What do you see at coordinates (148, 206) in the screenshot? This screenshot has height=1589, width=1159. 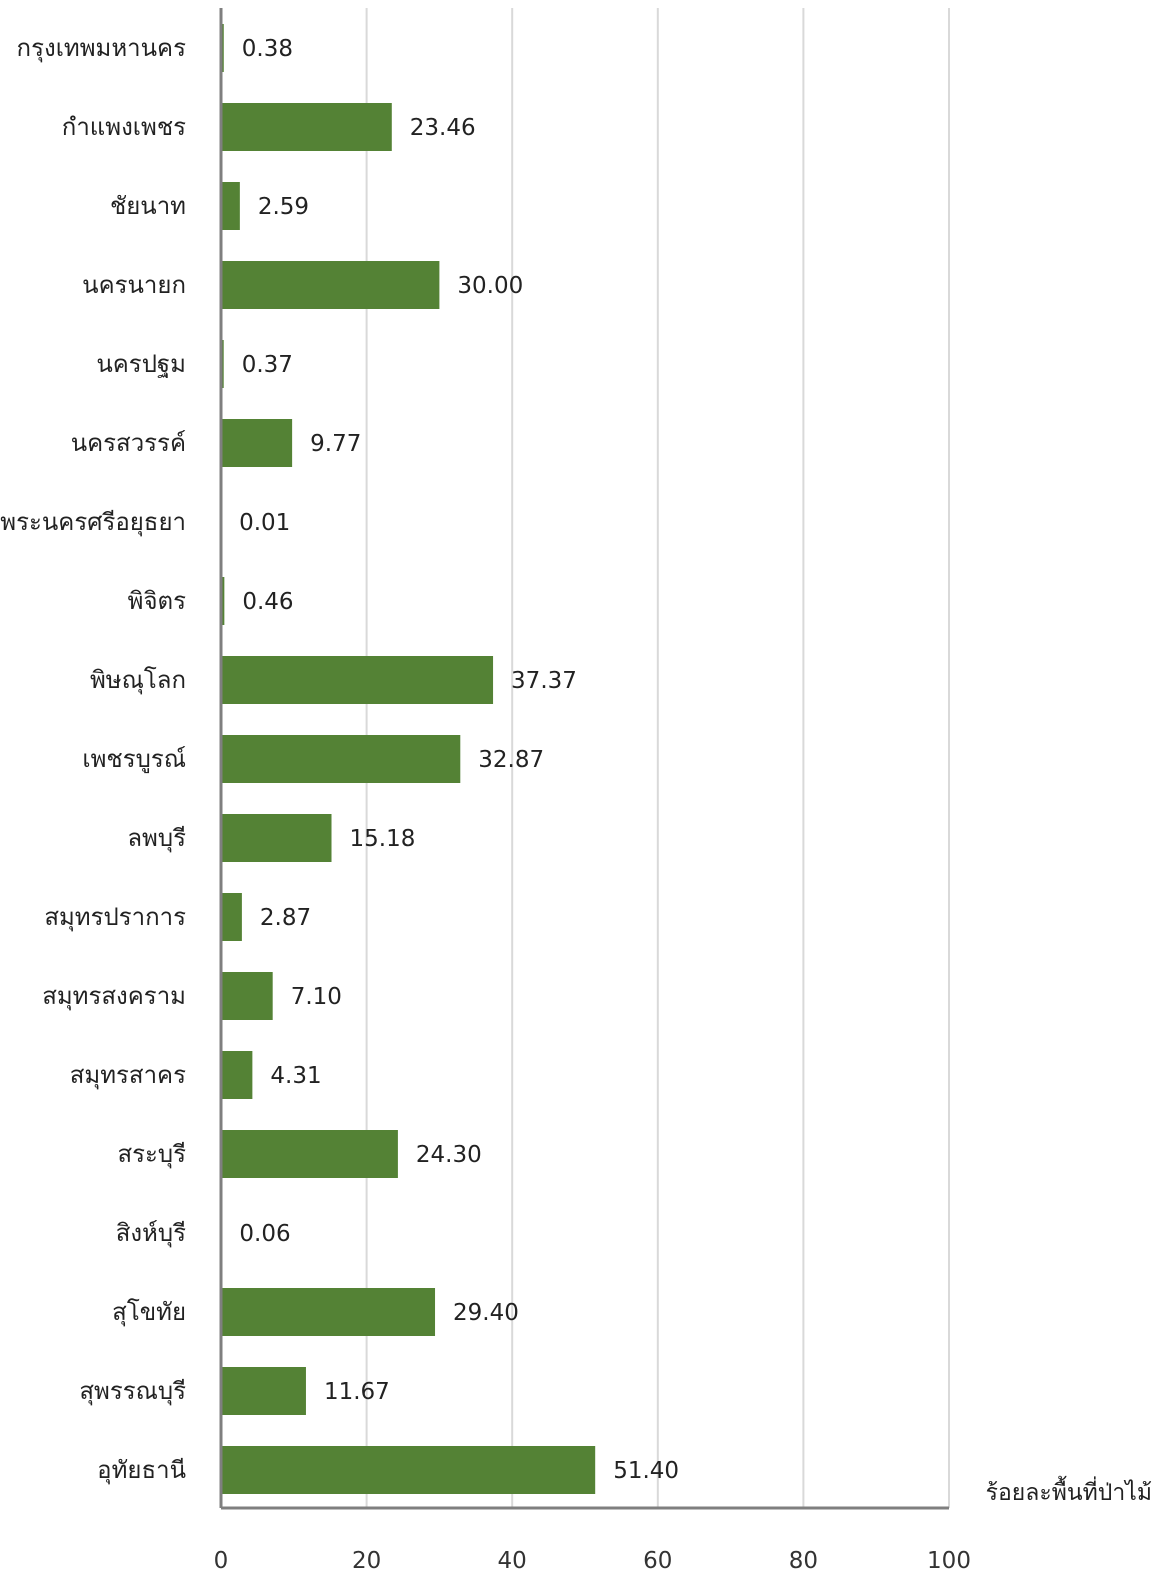 I see `category-label-2: ชัยนาท` at bounding box center [148, 206].